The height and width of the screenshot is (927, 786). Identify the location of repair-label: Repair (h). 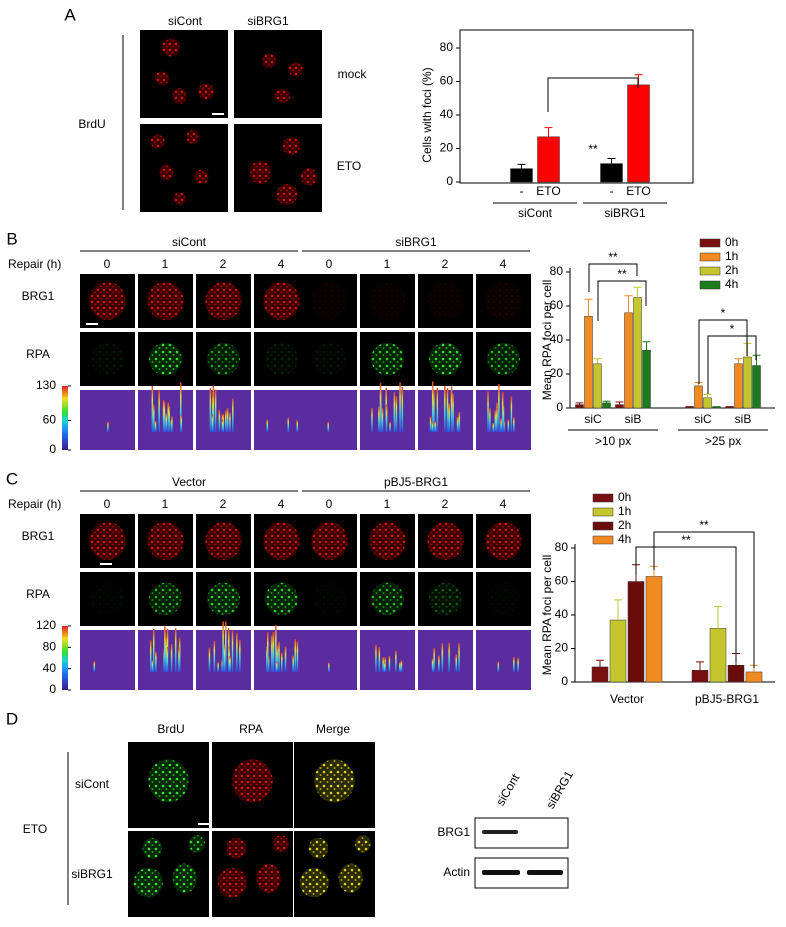
(34, 264).